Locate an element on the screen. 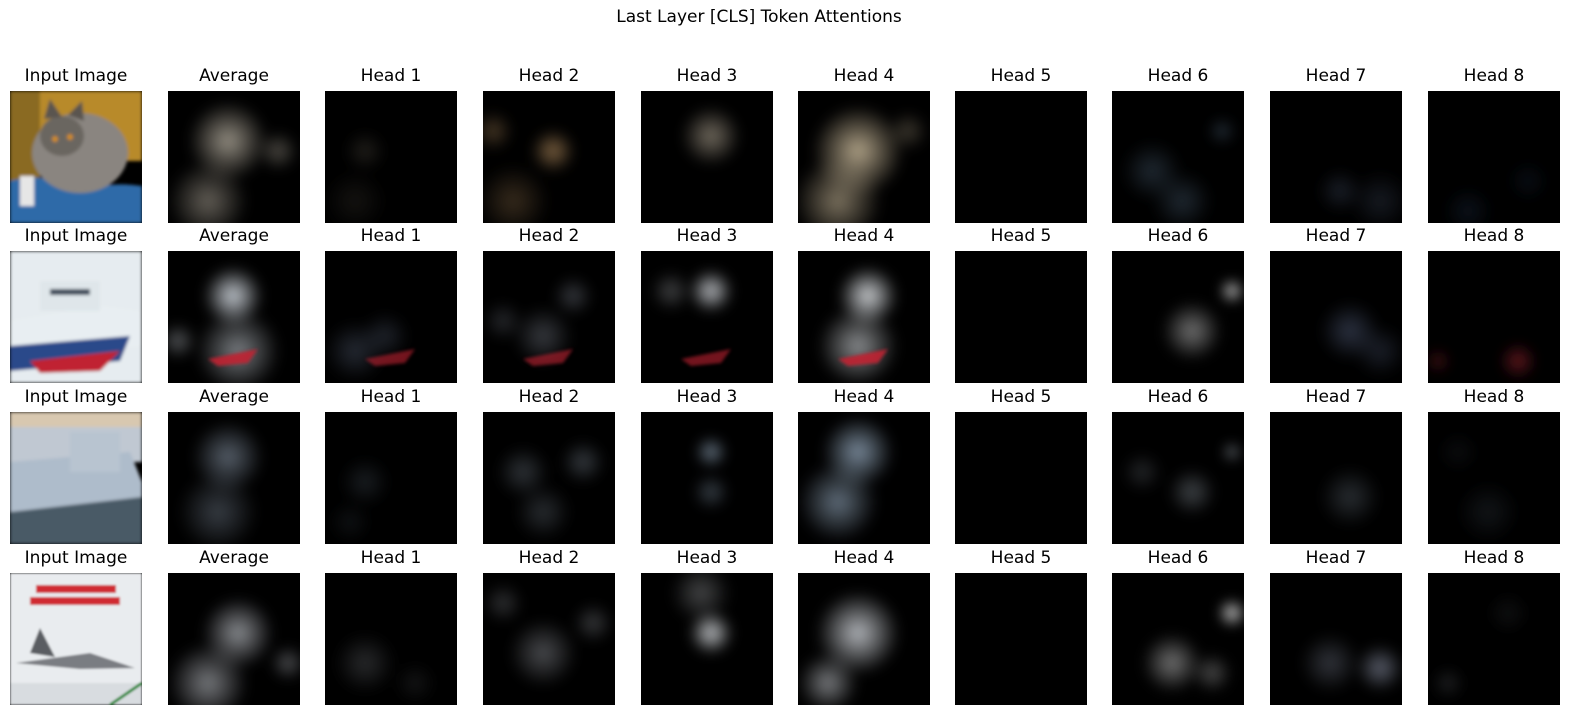 The width and height of the screenshot is (1569, 714). row-ship-input is located at coordinates (76, 317).